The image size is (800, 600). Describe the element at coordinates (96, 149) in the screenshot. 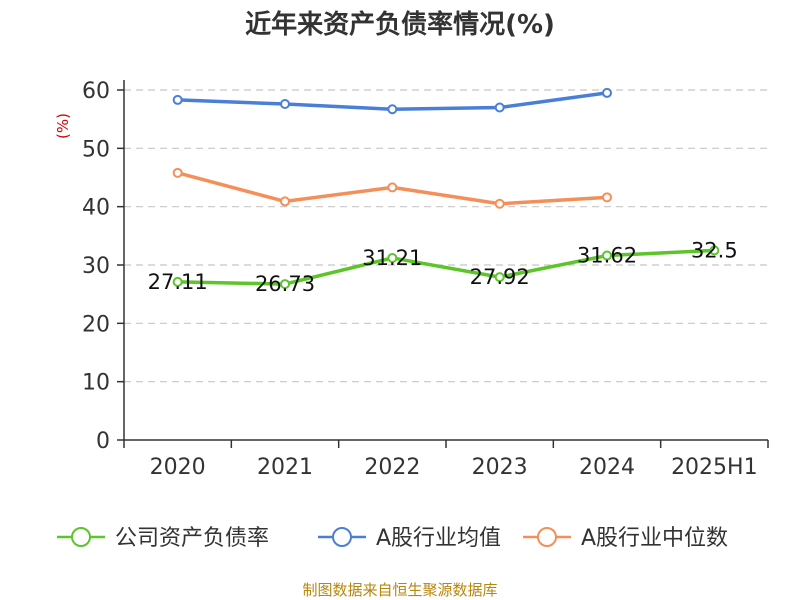

I see `y-tick-label: 50` at that location.